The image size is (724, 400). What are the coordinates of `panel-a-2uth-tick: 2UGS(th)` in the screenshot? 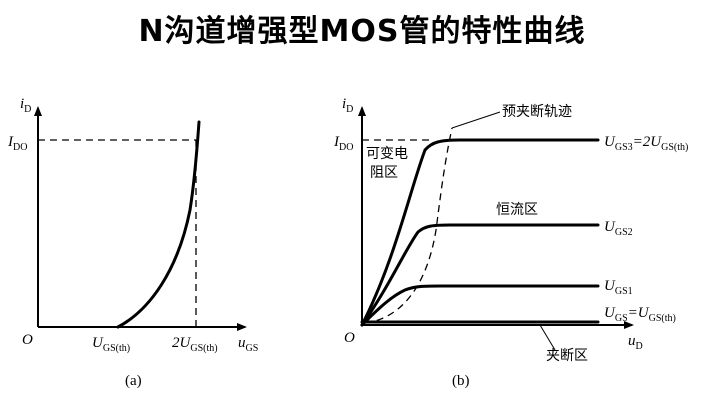 It's located at (195, 344).